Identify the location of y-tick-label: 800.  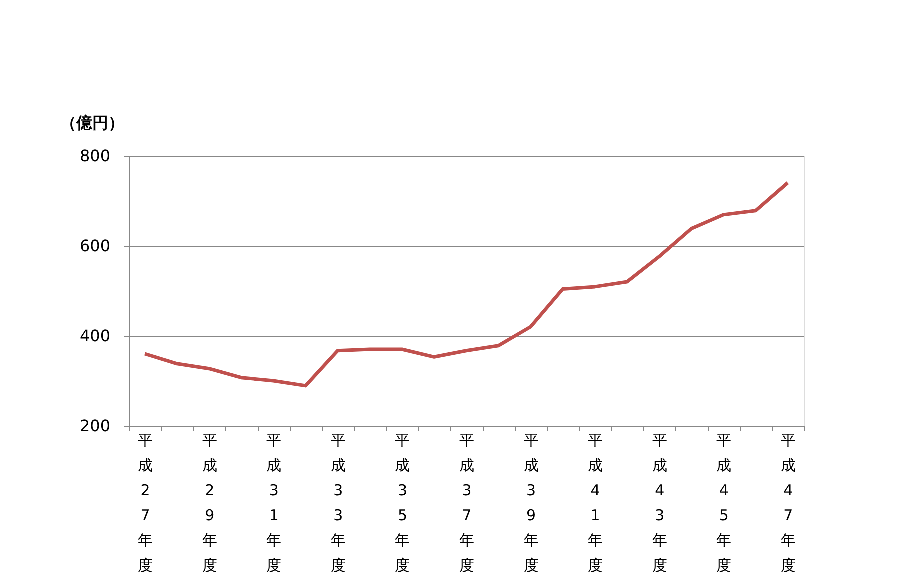
(95, 156).